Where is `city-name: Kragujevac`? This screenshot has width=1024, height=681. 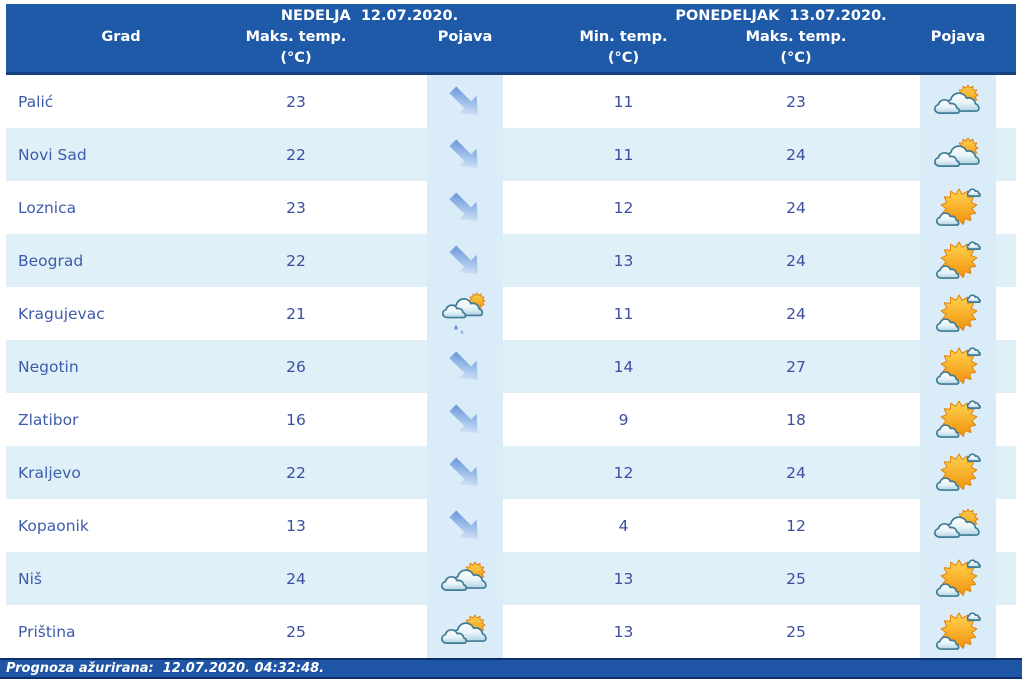 city-name: Kragujevac is located at coordinates (61, 313).